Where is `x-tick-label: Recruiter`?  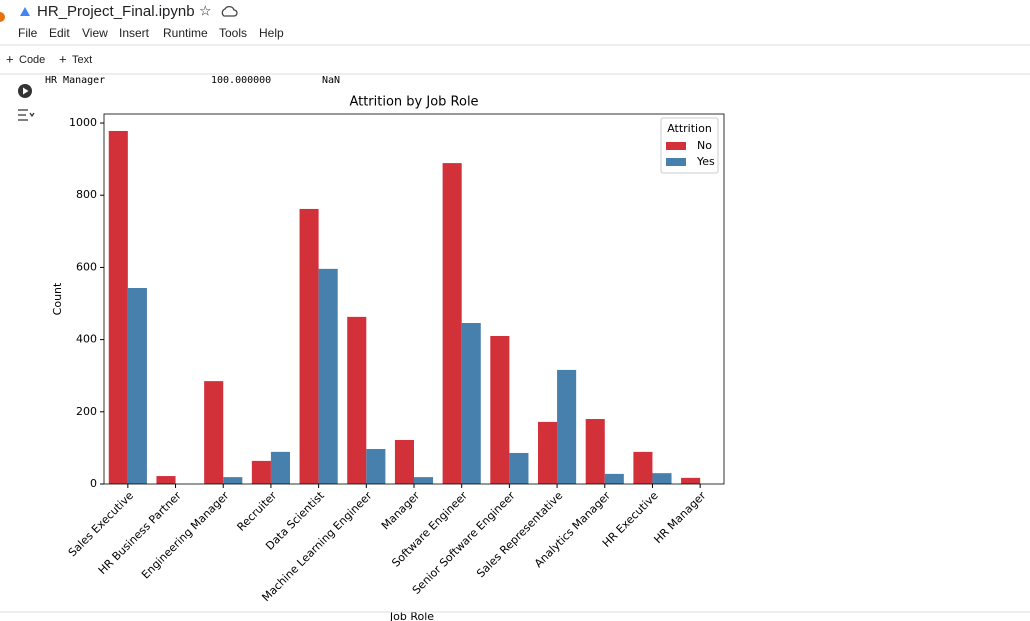
x-tick-label: Recruiter is located at coordinates (257, 511).